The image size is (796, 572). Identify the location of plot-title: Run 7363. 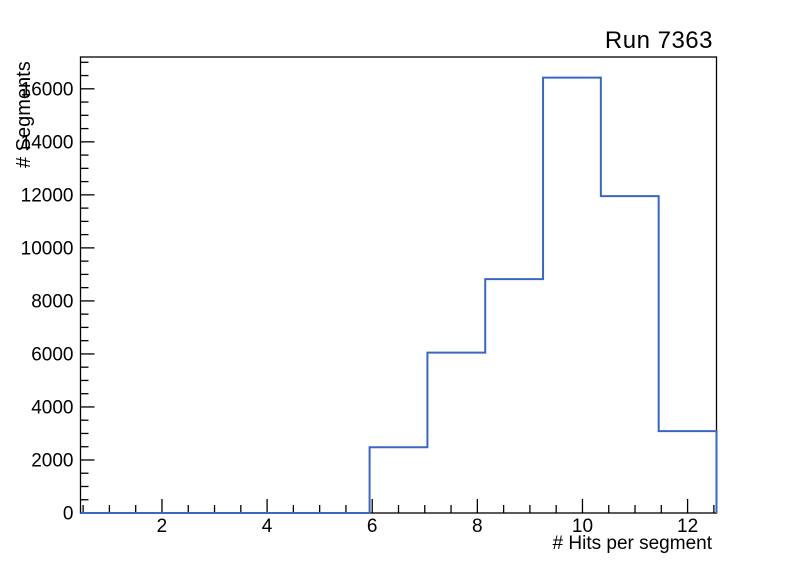
(658, 40).